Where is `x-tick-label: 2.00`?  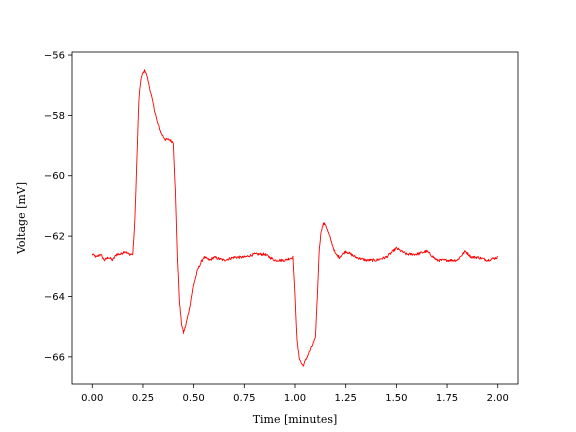
x-tick-label: 2.00 is located at coordinates (498, 398).